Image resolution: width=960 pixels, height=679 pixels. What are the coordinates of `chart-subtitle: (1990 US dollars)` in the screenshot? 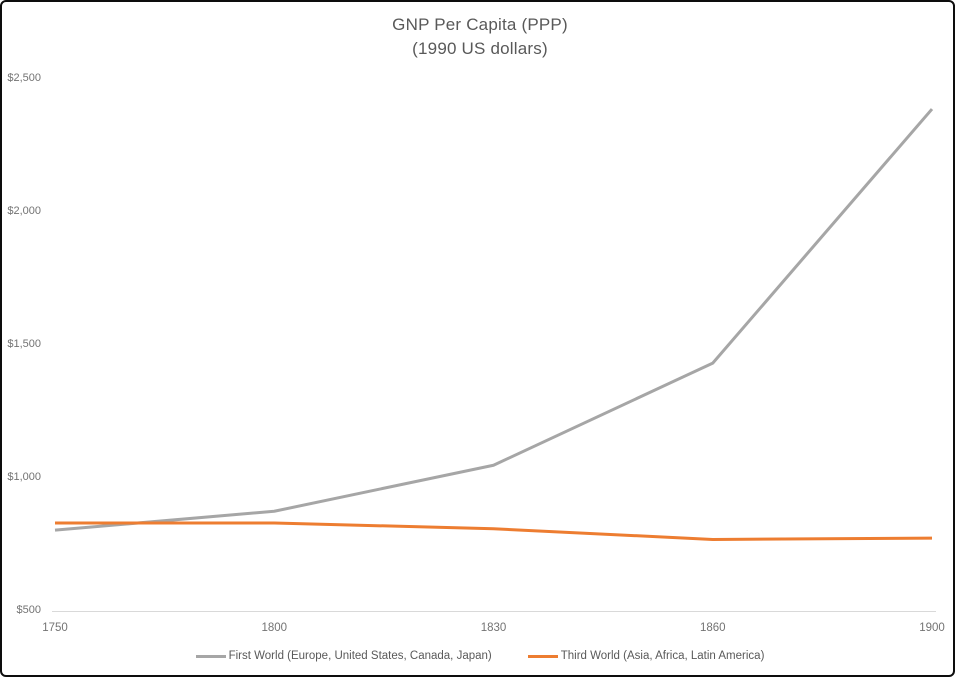 It's located at (480, 48).